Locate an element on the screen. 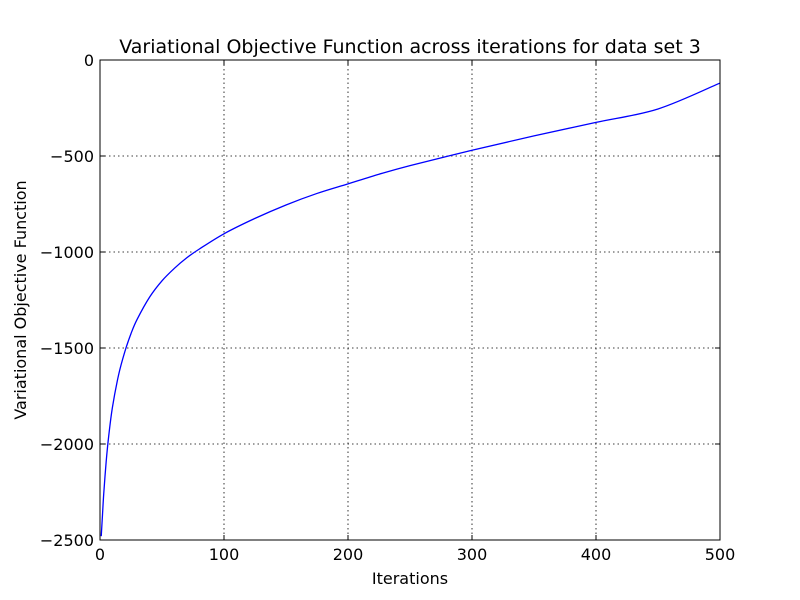 The height and width of the screenshot is (600, 800). y-tick-label: 0 is located at coordinates (89, 60).